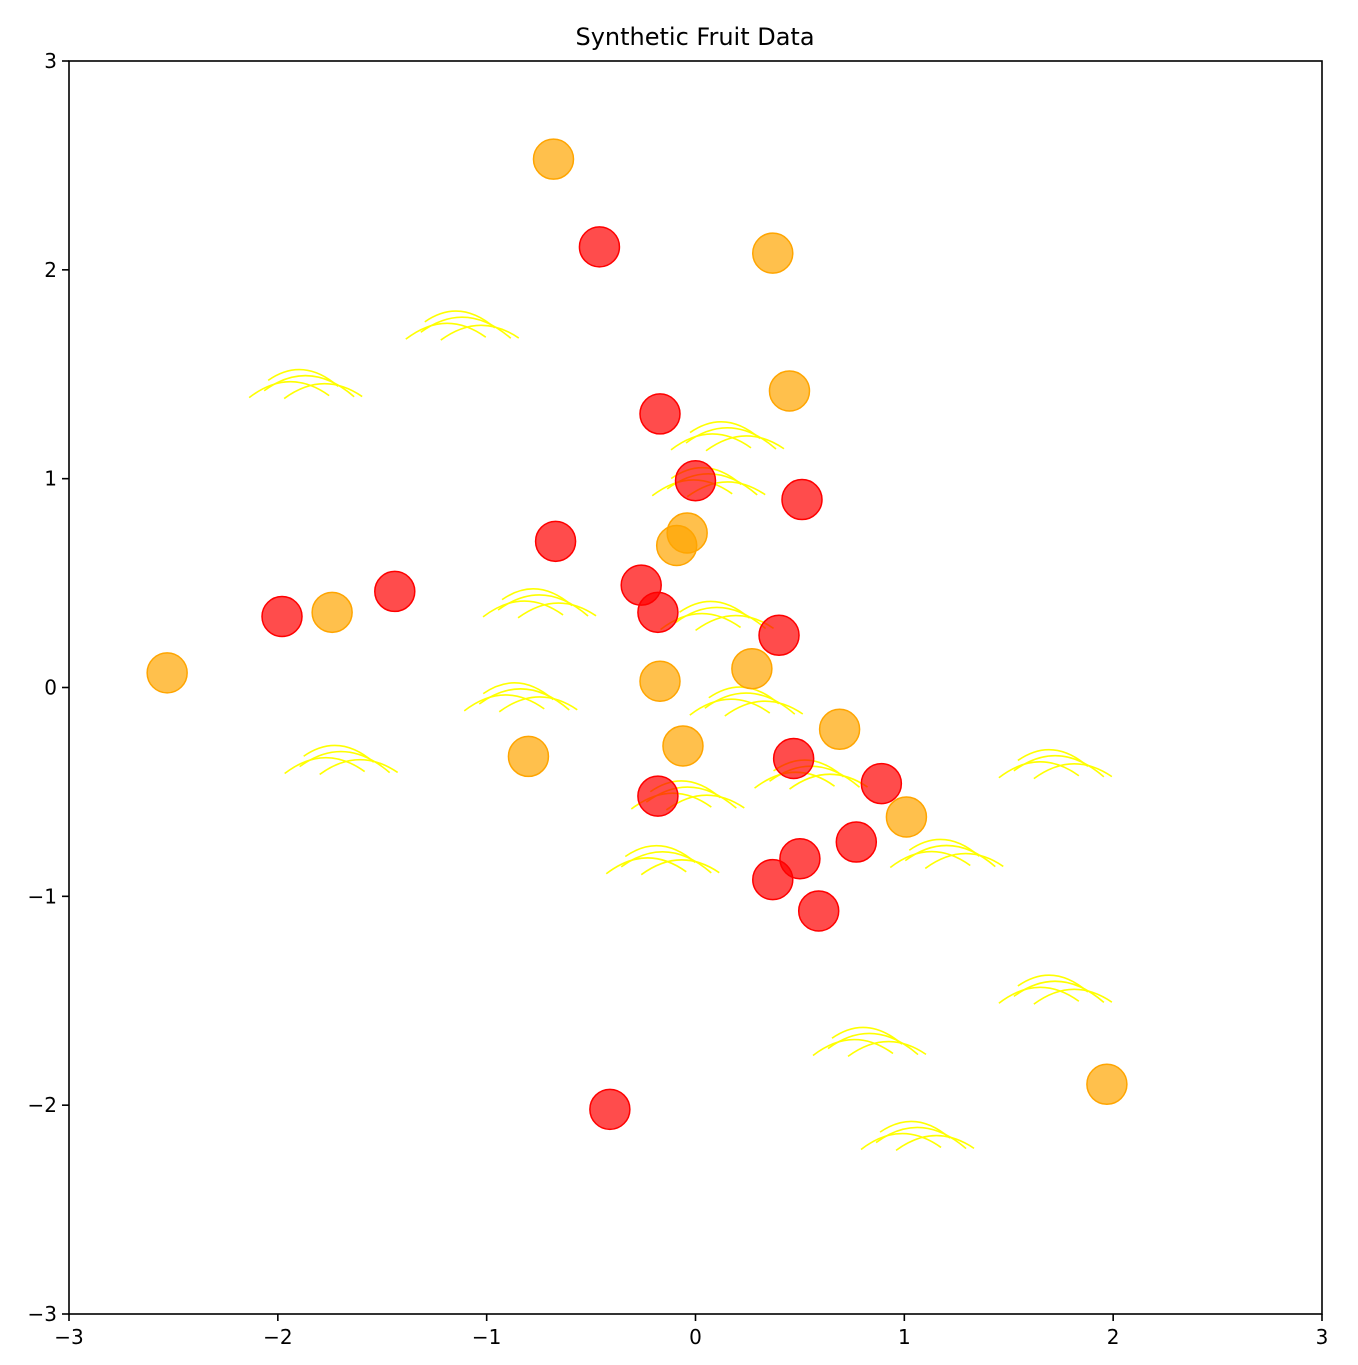  Describe the element at coordinates (694, 37) in the screenshot. I see `chart-title: Synthetic Fruit Data` at that location.